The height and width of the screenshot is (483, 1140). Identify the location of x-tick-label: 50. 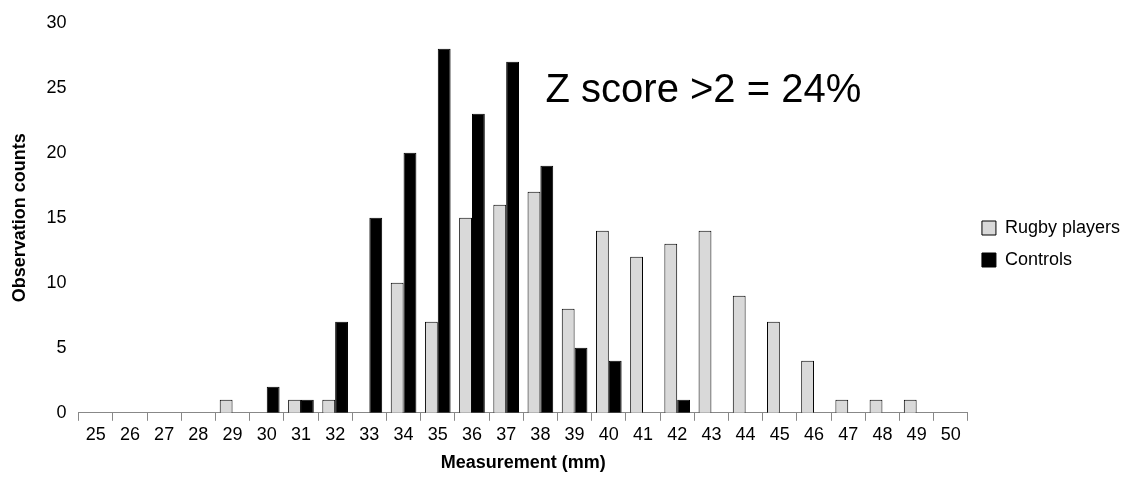
(950, 433).